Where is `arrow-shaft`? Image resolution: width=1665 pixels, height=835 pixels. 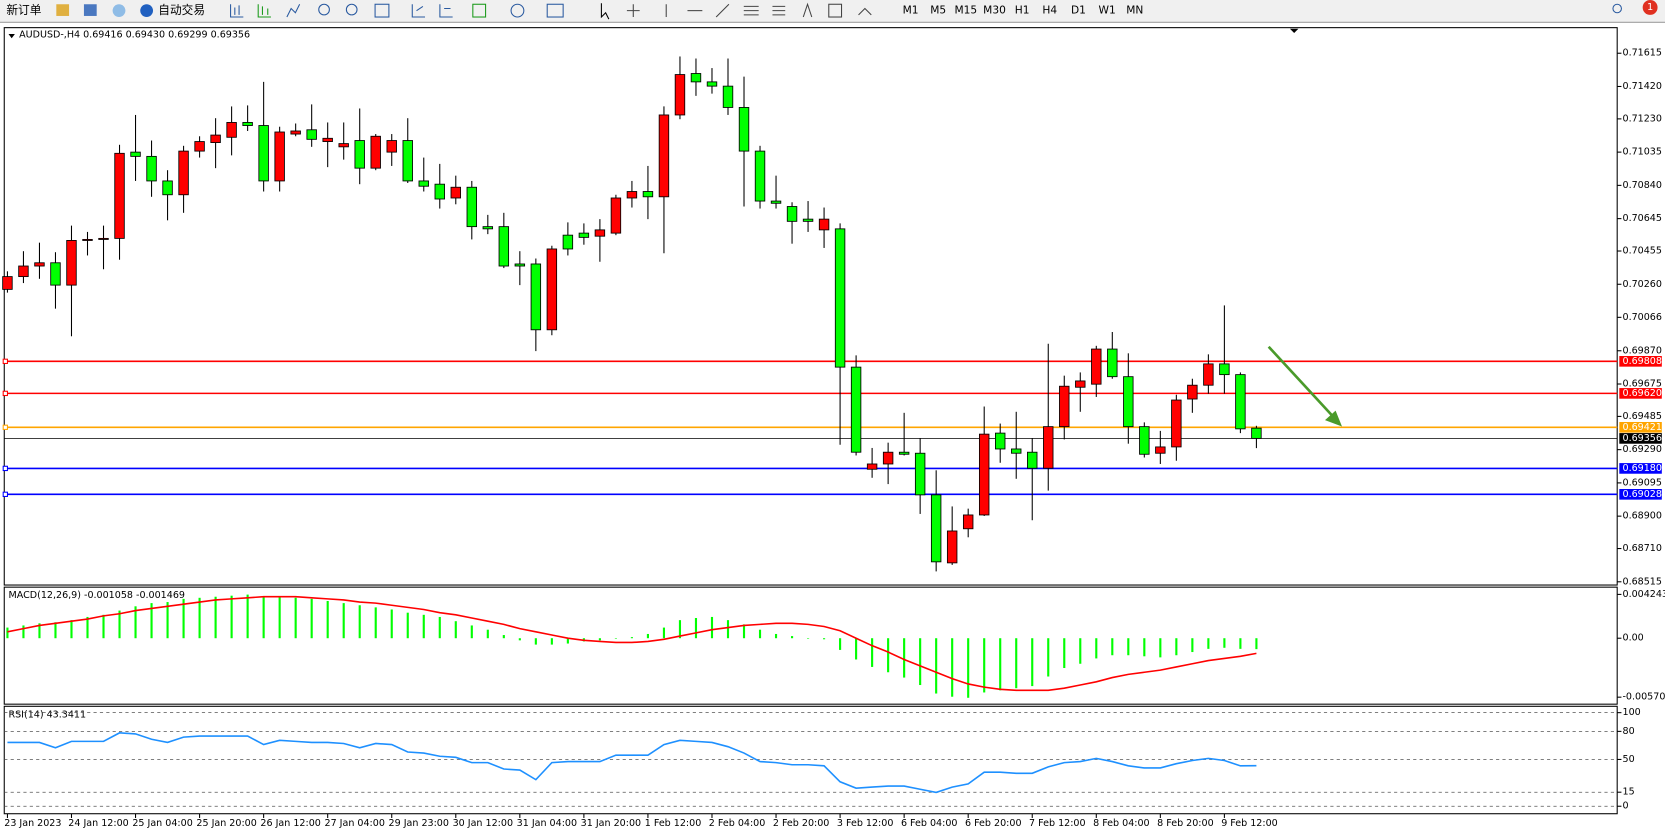 arrow-shaft is located at coordinates (1301, 381).